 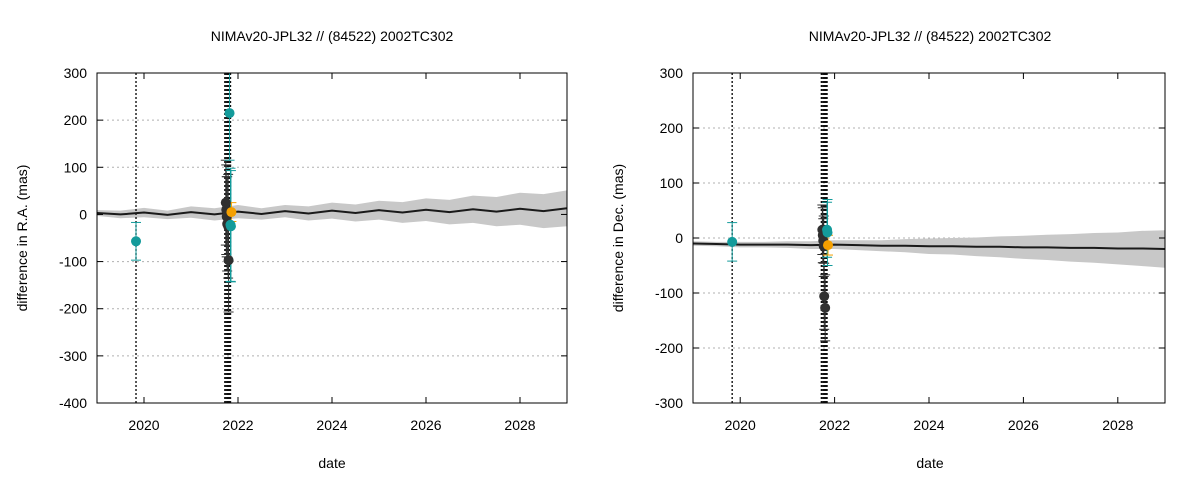 What do you see at coordinates (618, 238) in the screenshot?
I see `y-axis-label: difference in Dec. (mas)` at bounding box center [618, 238].